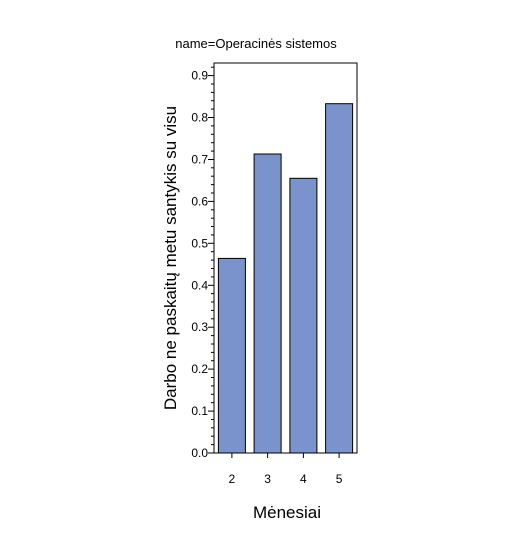 This screenshot has height=546, width=518. Describe the element at coordinates (256, 43) in the screenshot. I see `chart-title: name=Operacinės sistemos` at that location.